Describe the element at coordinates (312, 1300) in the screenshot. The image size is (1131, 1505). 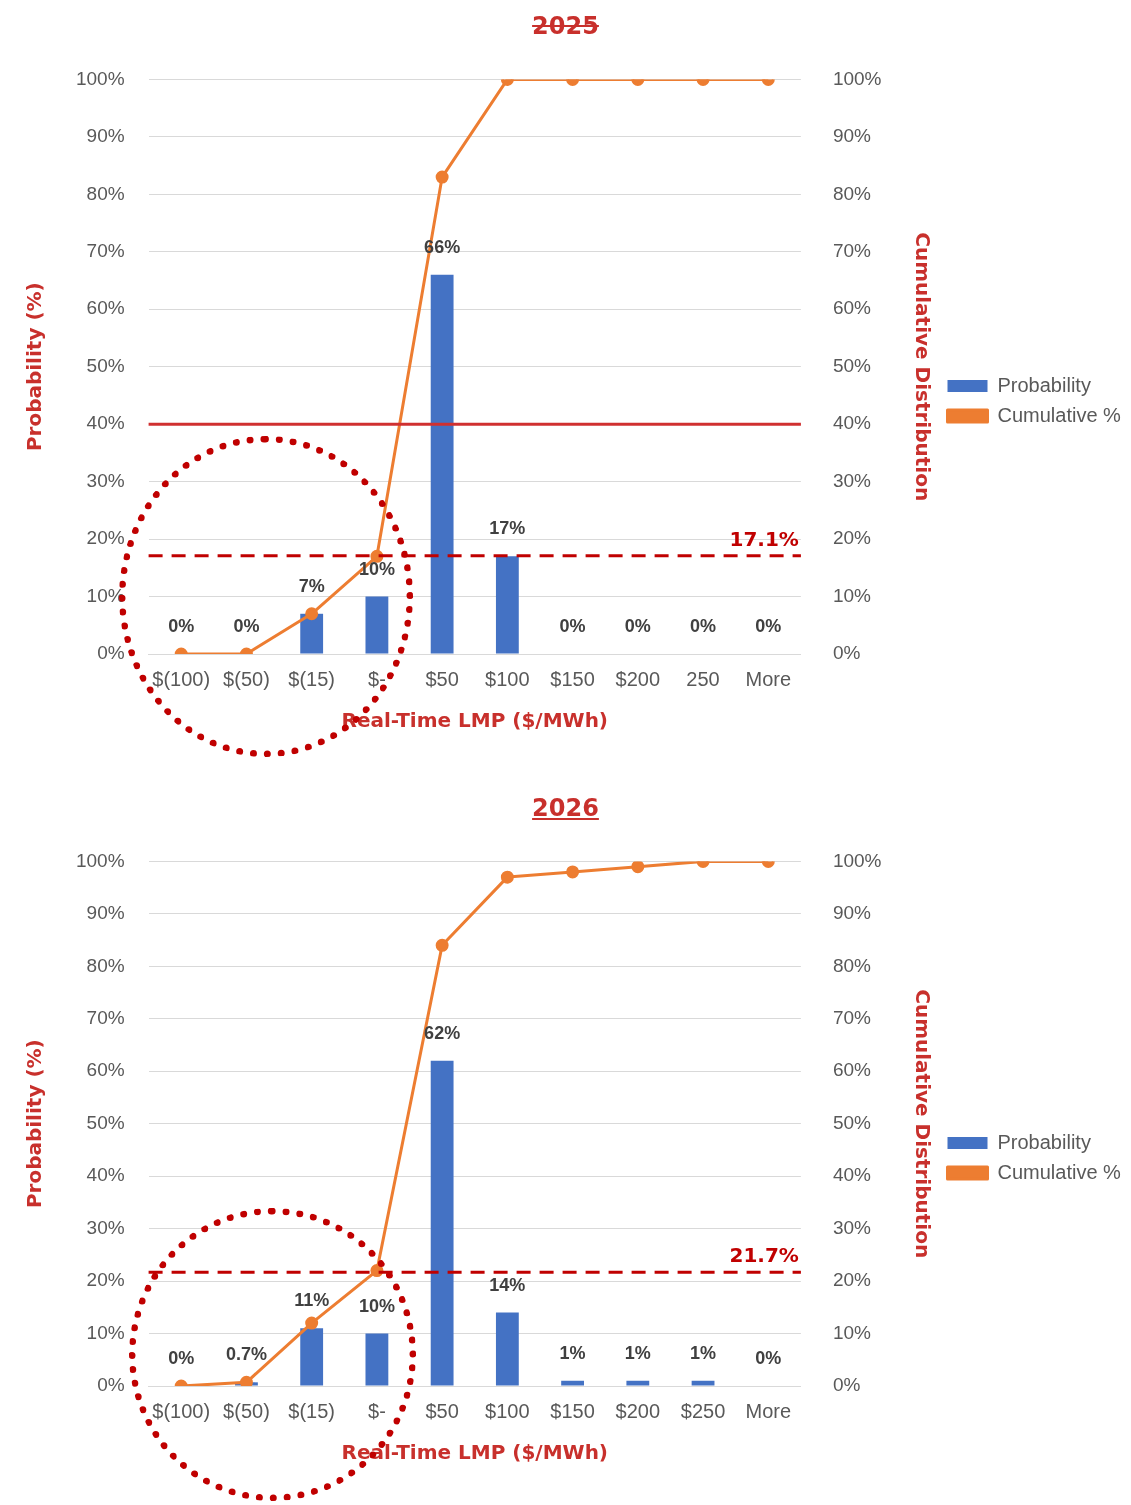
I see `data-label: 11%` at that location.